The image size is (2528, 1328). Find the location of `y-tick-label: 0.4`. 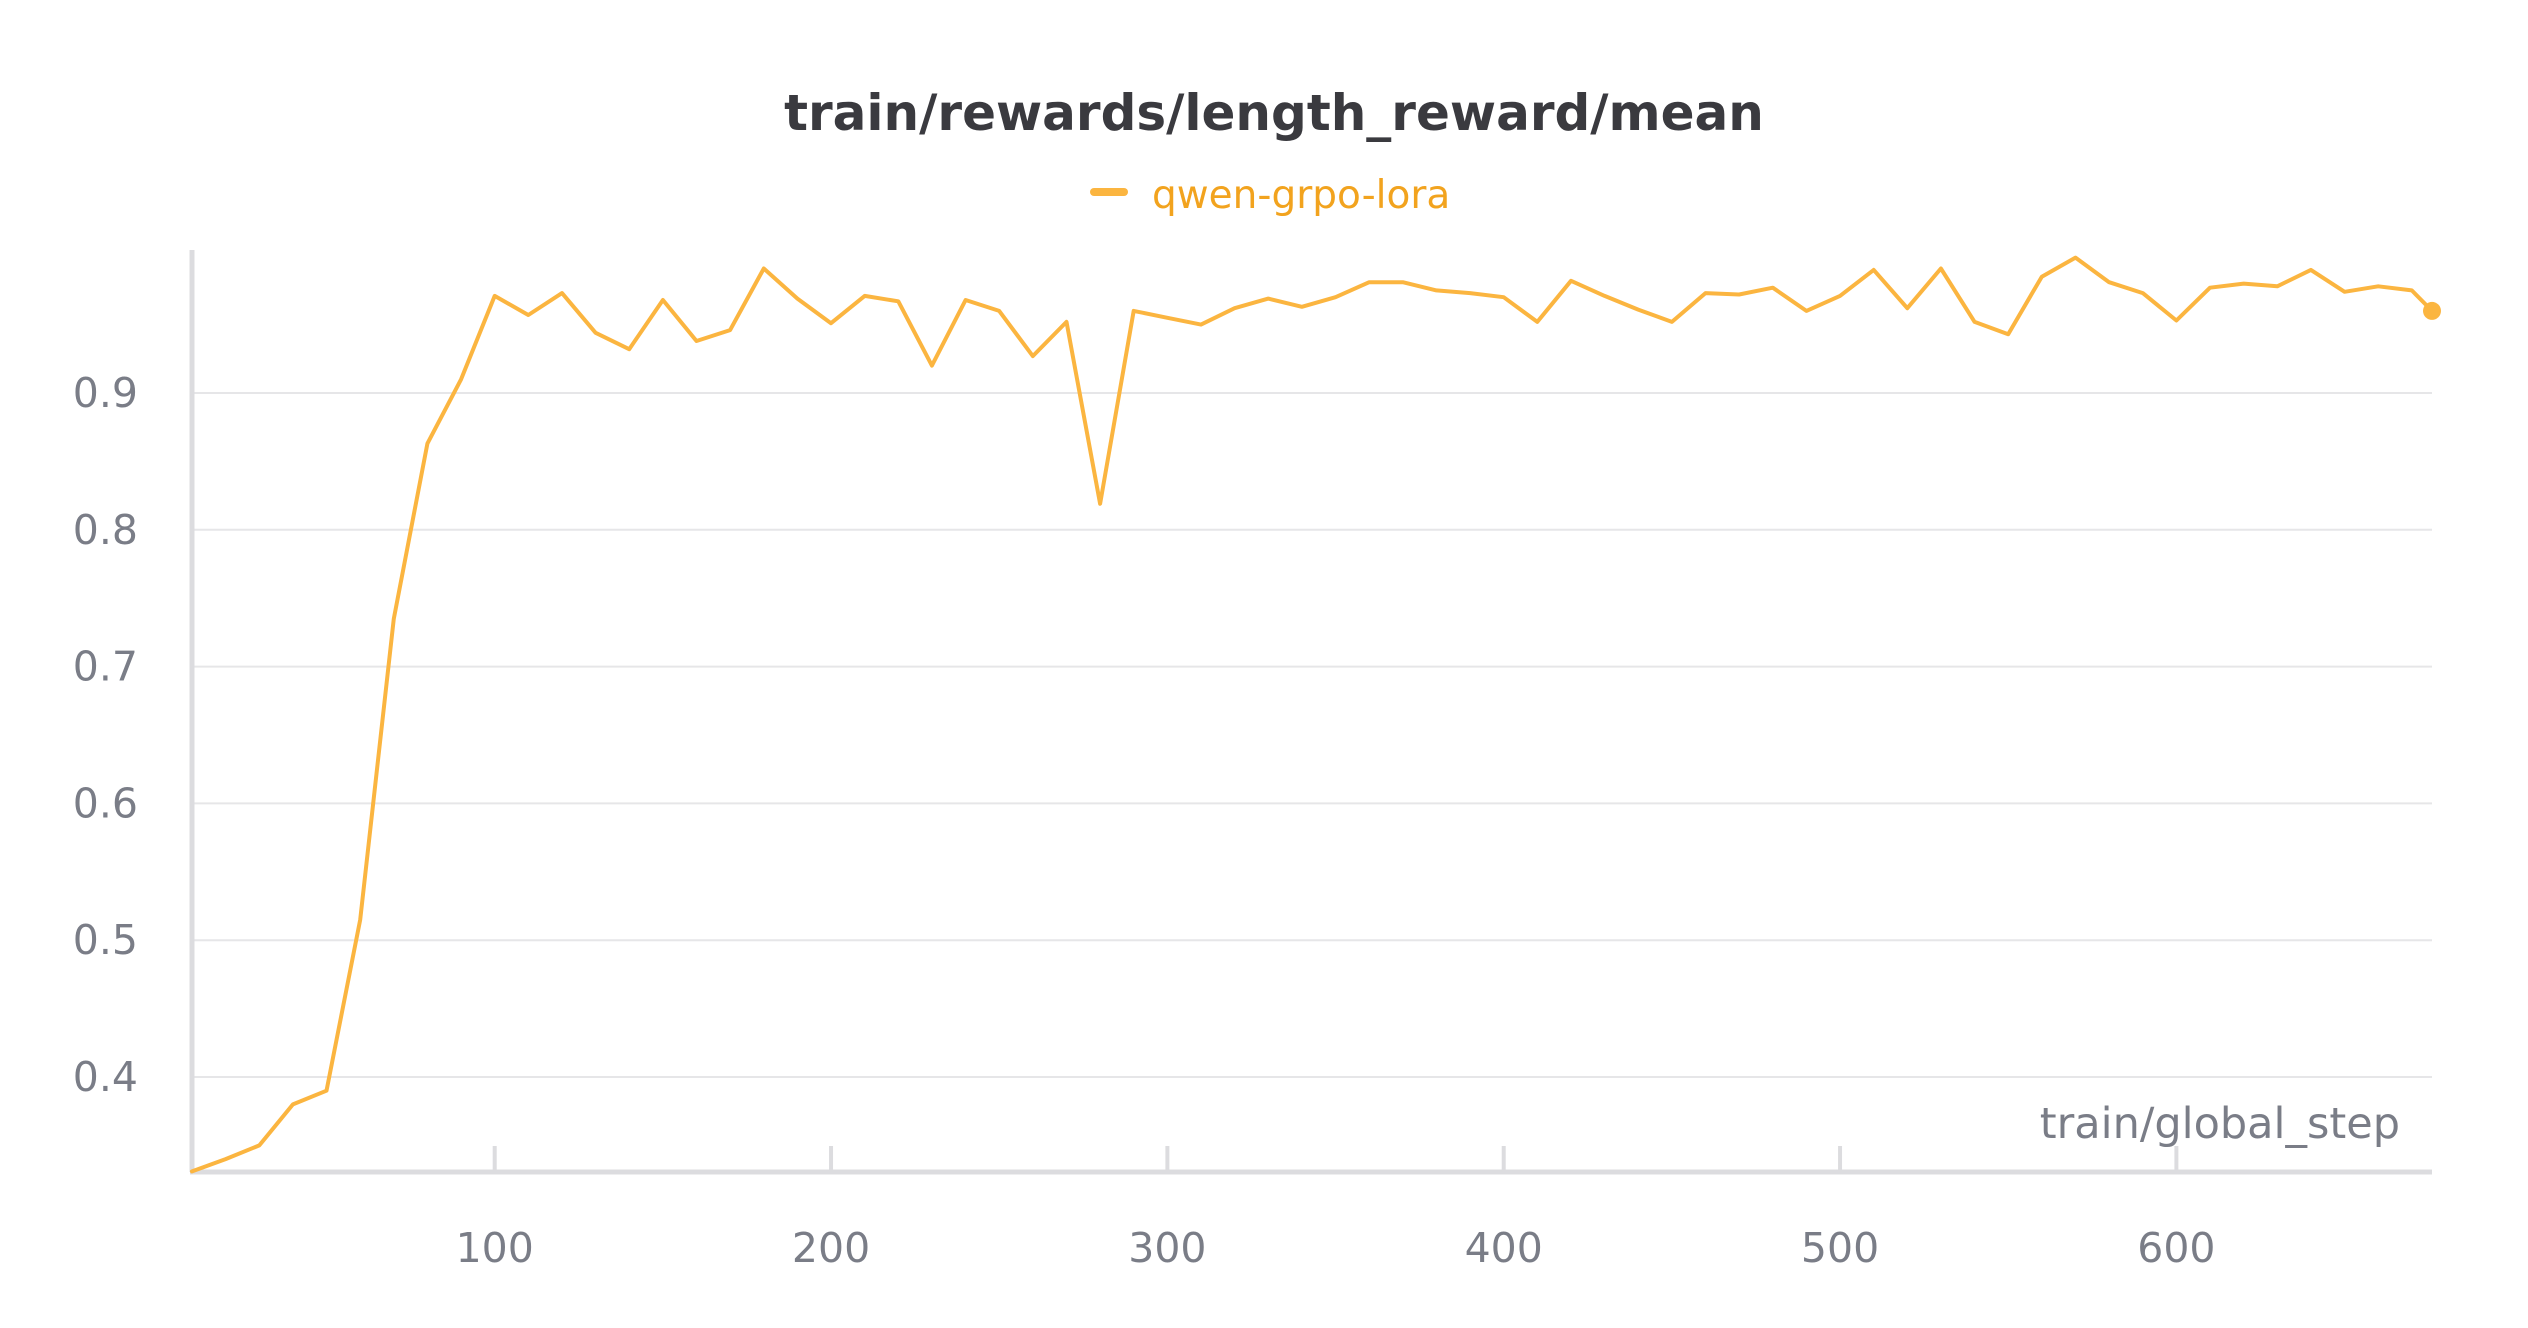

y-tick-label: 0.4 is located at coordinates (105, 1077).